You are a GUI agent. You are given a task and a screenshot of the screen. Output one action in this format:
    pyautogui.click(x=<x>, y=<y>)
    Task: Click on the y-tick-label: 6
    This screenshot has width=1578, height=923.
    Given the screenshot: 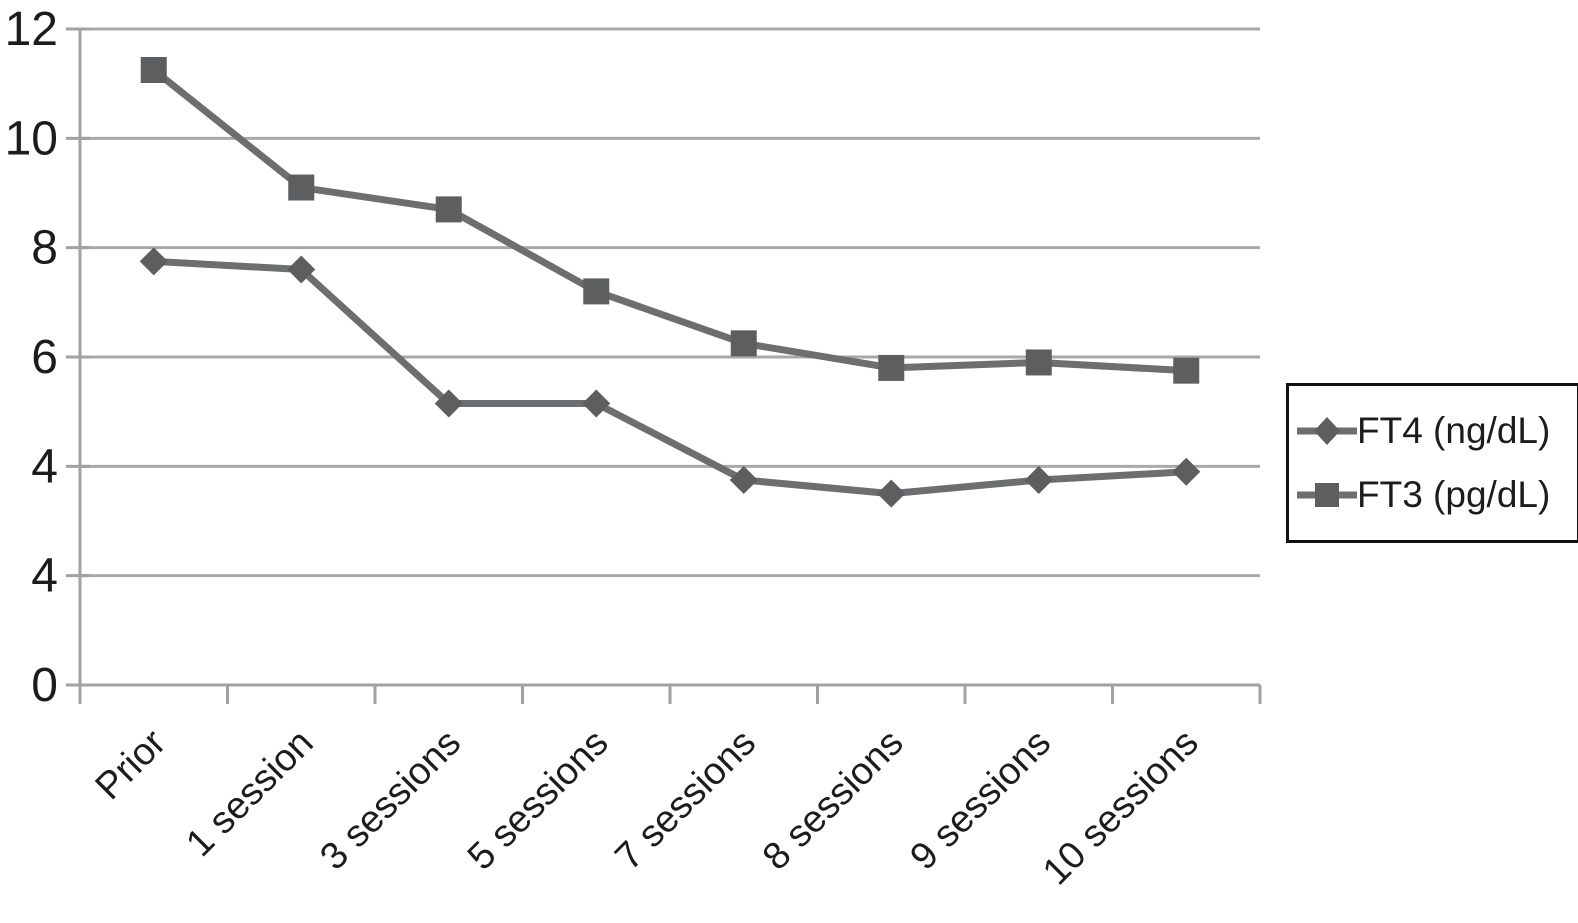 What is the action you would take?
    pyautogui.click(x=44, y=357)
    